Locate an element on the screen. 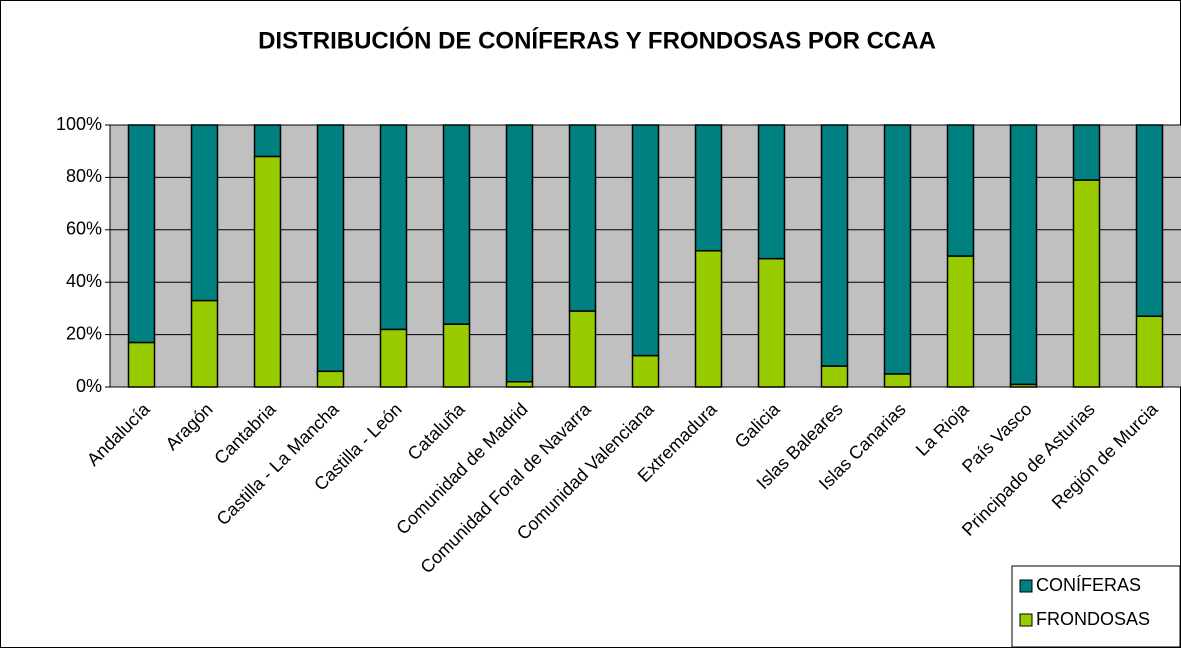  y-tick-label: 80% is located at coordinates (84, 176).